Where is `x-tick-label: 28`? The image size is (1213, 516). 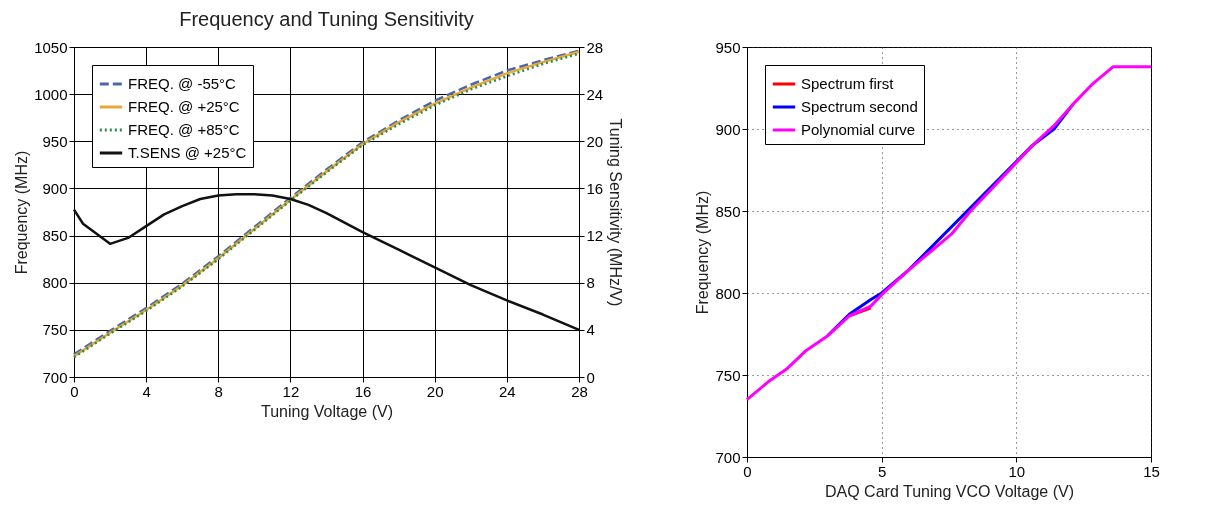 x-tick-label: 28 is located at coordinates (579, 391).